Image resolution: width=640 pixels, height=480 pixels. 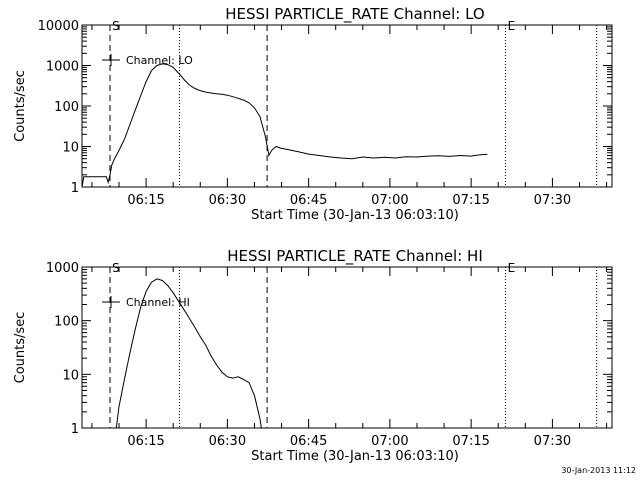 I want to click on legend-label: Channel: LO, so click(x=159, y=60).